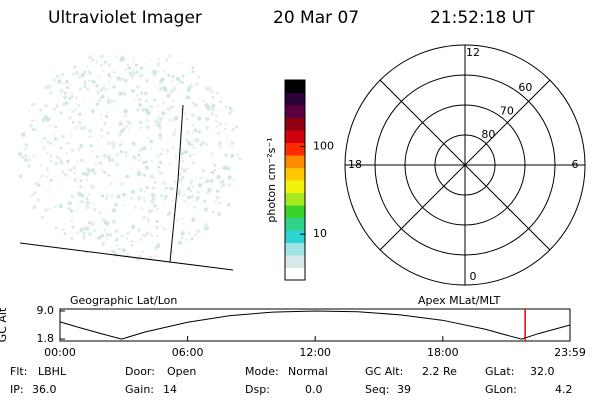 Image resolution: width=600 pixels, height=400 pixels. Describe the element at coordinates (295, 136) in the screenshot. I see `colorbar-band` at that location.